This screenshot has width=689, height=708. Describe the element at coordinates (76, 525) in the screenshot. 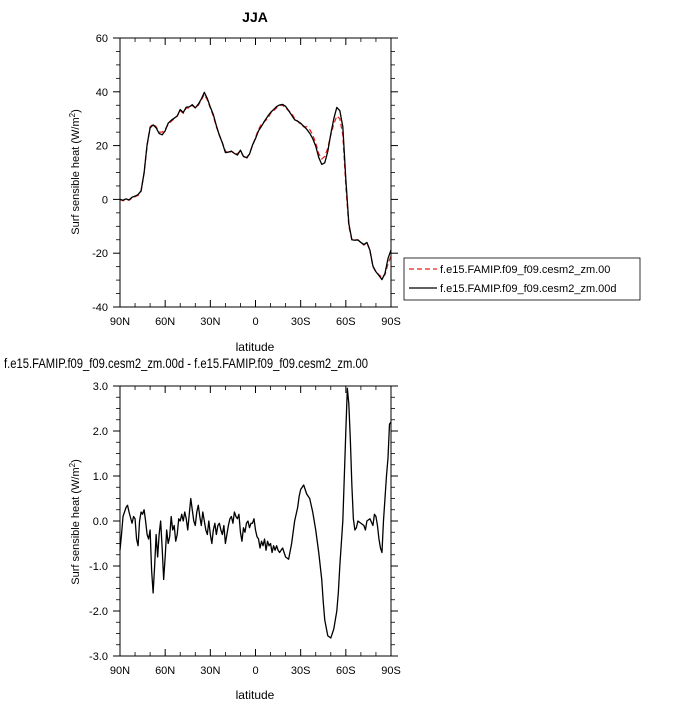

I see `bottom-y-axis-label-text: Surf sensible heat (W/m` at that location.